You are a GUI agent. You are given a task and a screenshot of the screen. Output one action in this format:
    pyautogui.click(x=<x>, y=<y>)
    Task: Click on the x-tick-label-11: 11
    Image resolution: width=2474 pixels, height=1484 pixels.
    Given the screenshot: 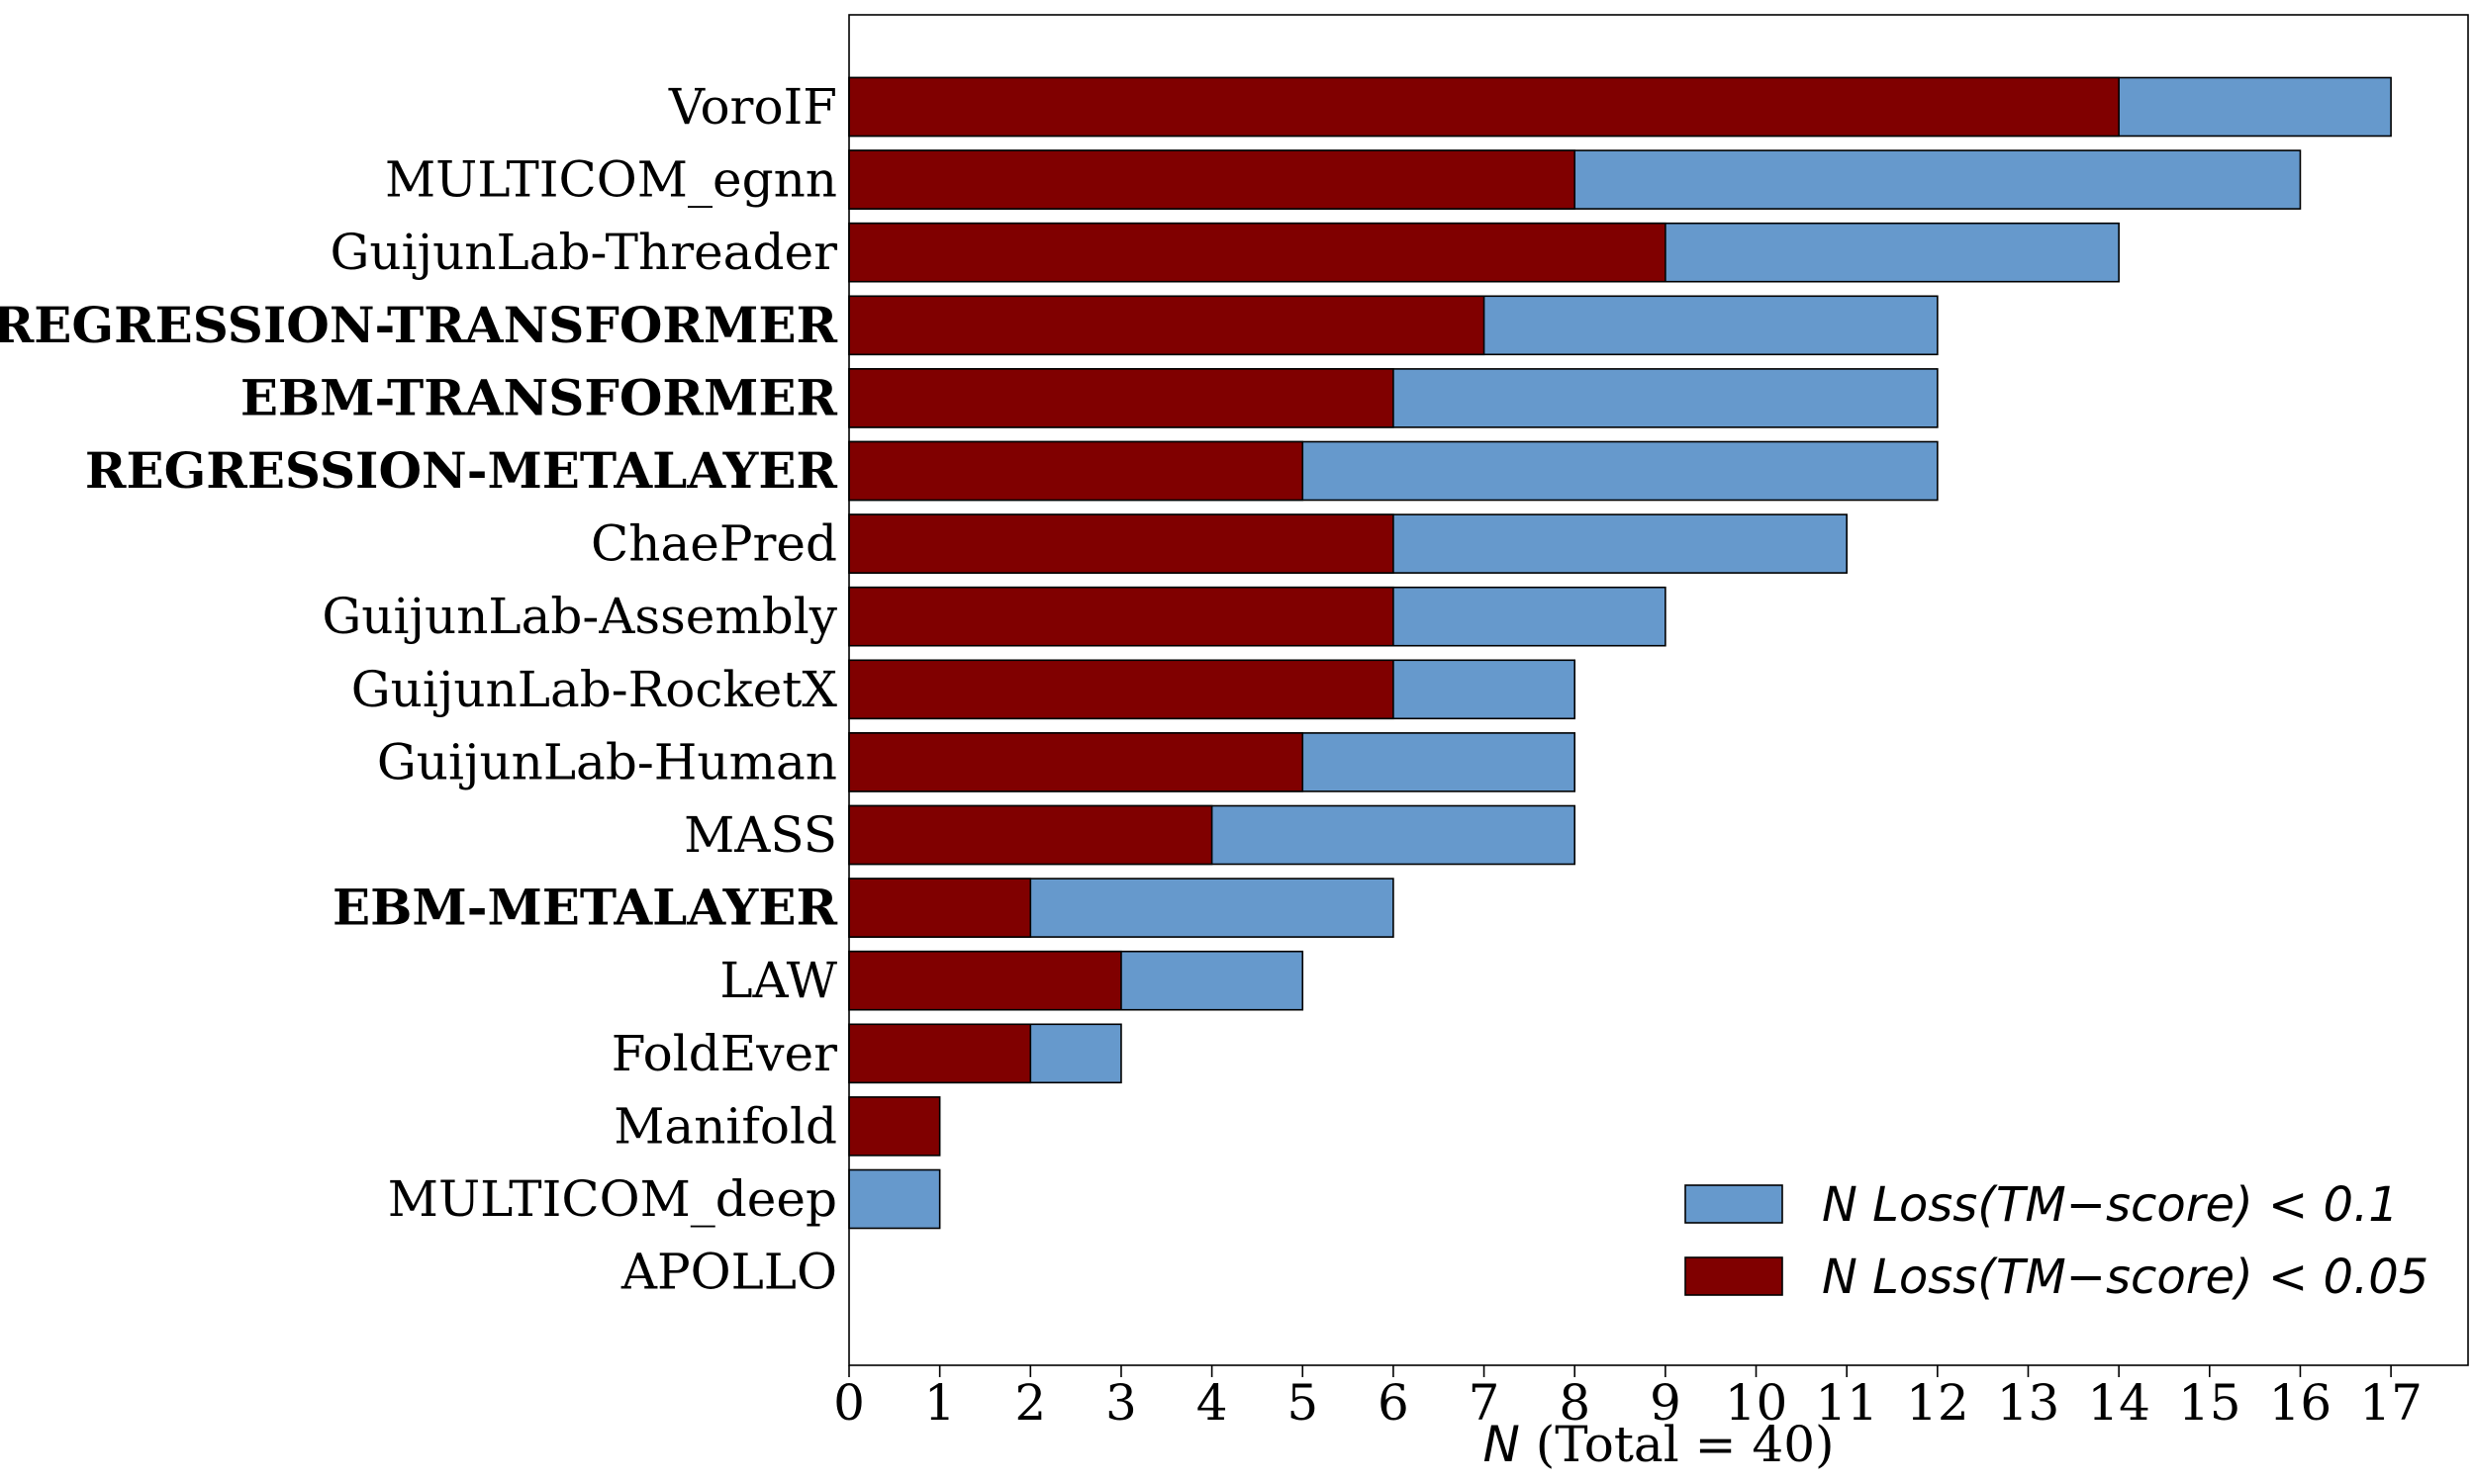 What is the action you would take?
    pyautogui.click(x=1847, y=1403)
    